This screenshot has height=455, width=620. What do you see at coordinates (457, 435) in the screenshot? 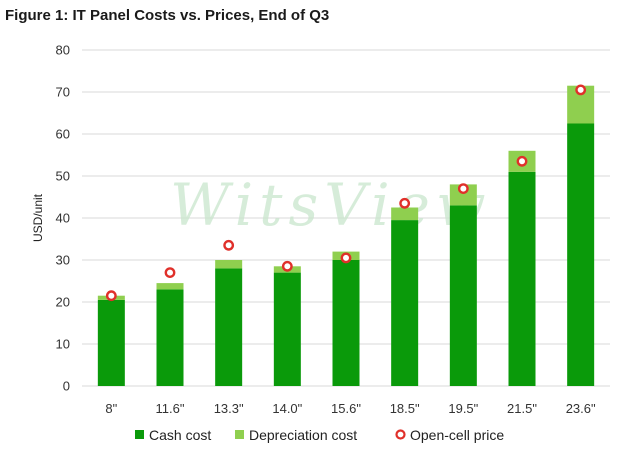
I see `legend-label: Open-cell price` at bounding box center [457, 435].